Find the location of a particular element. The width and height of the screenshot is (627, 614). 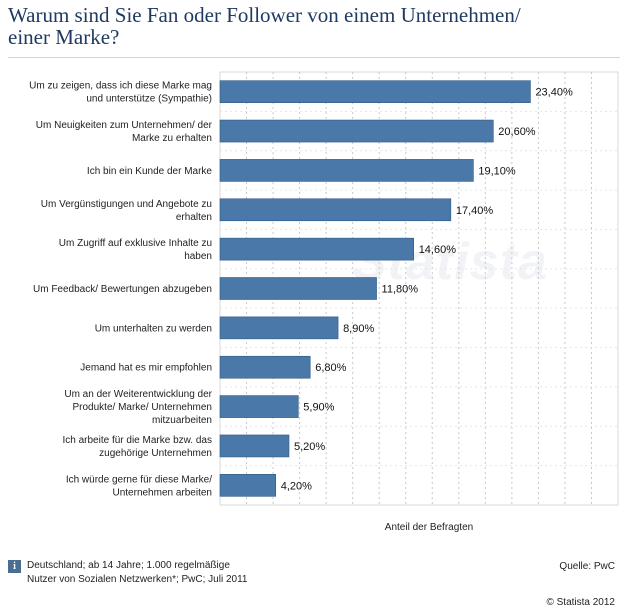

value-label: 6,80% is located at coordinates (330, 368).